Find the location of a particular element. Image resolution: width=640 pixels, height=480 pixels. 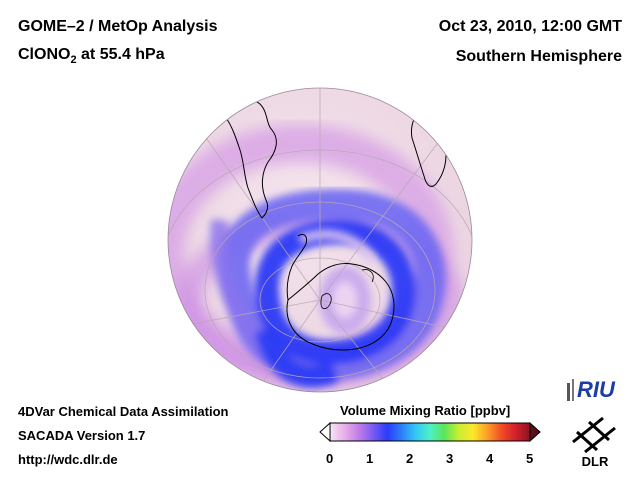

colorbar-tick-label: 4 is located at coordinates (490, 458).